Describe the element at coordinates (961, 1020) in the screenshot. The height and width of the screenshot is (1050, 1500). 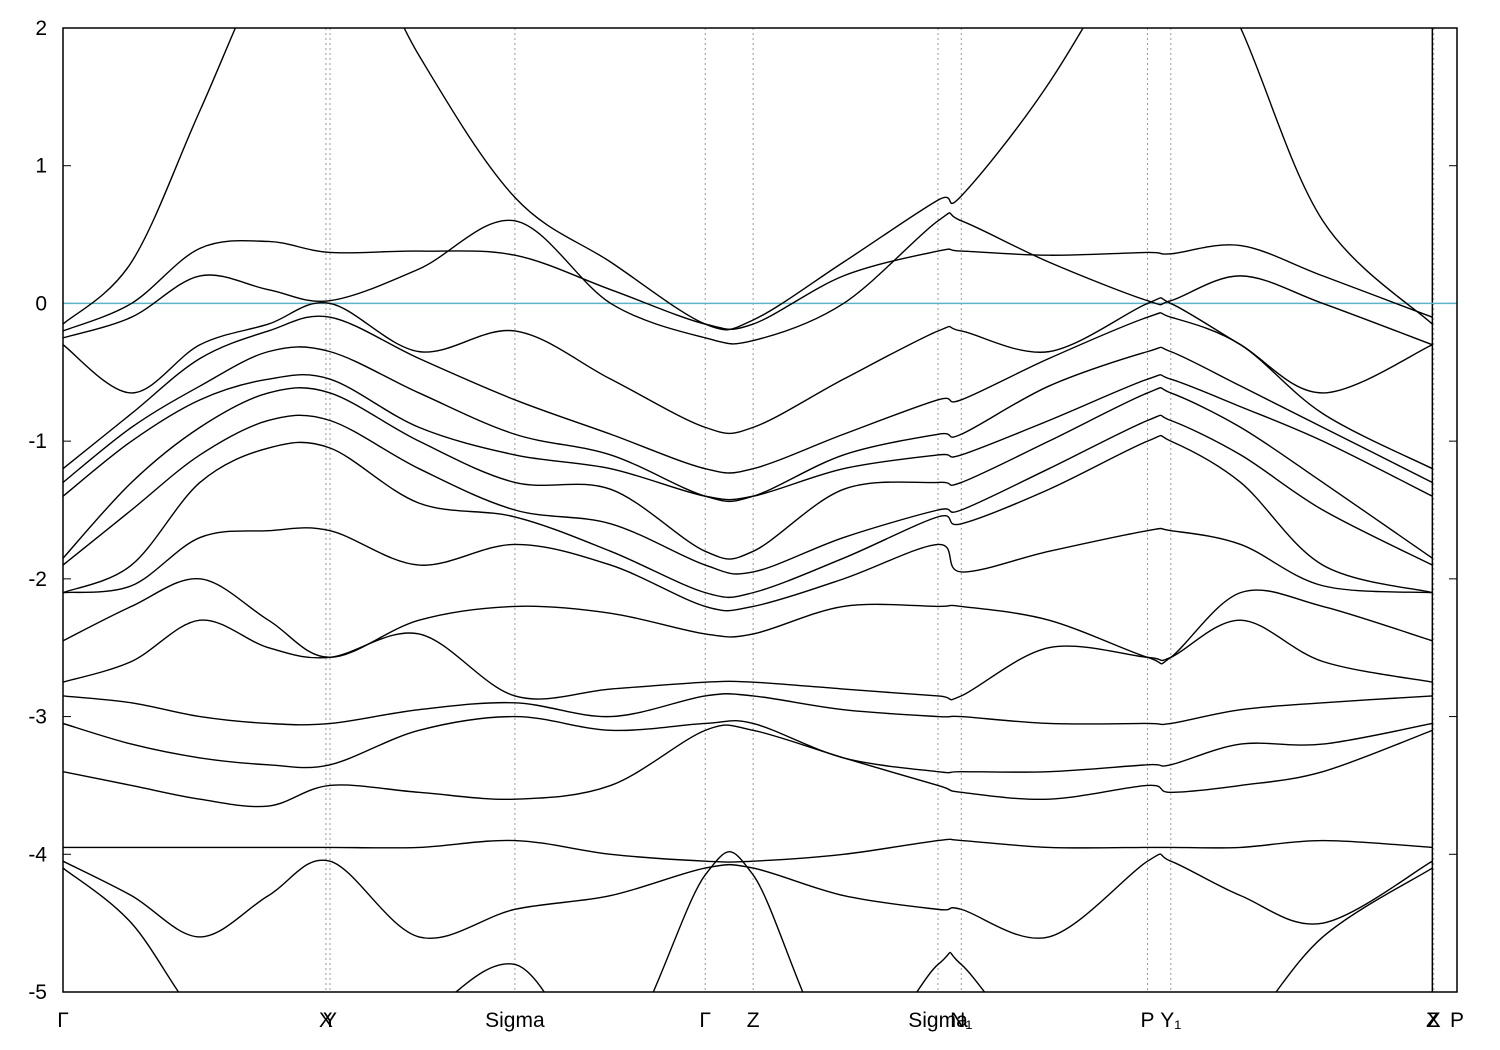
I see `x-tick-label: N₁` at that location.